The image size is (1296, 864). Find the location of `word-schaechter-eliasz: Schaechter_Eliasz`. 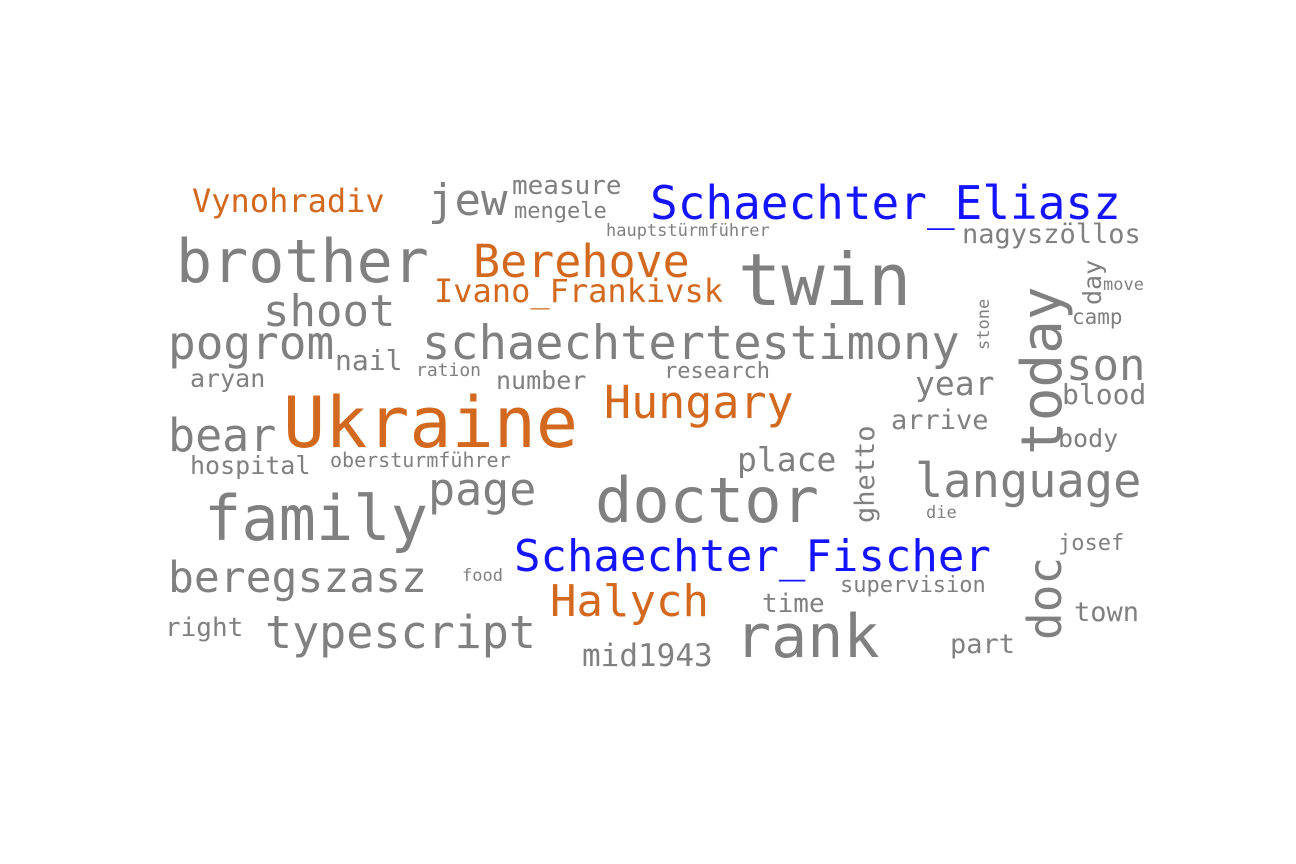

word-schaechter-eliasz: Schaechter_Eliasz is located at coordinates (885, 203).